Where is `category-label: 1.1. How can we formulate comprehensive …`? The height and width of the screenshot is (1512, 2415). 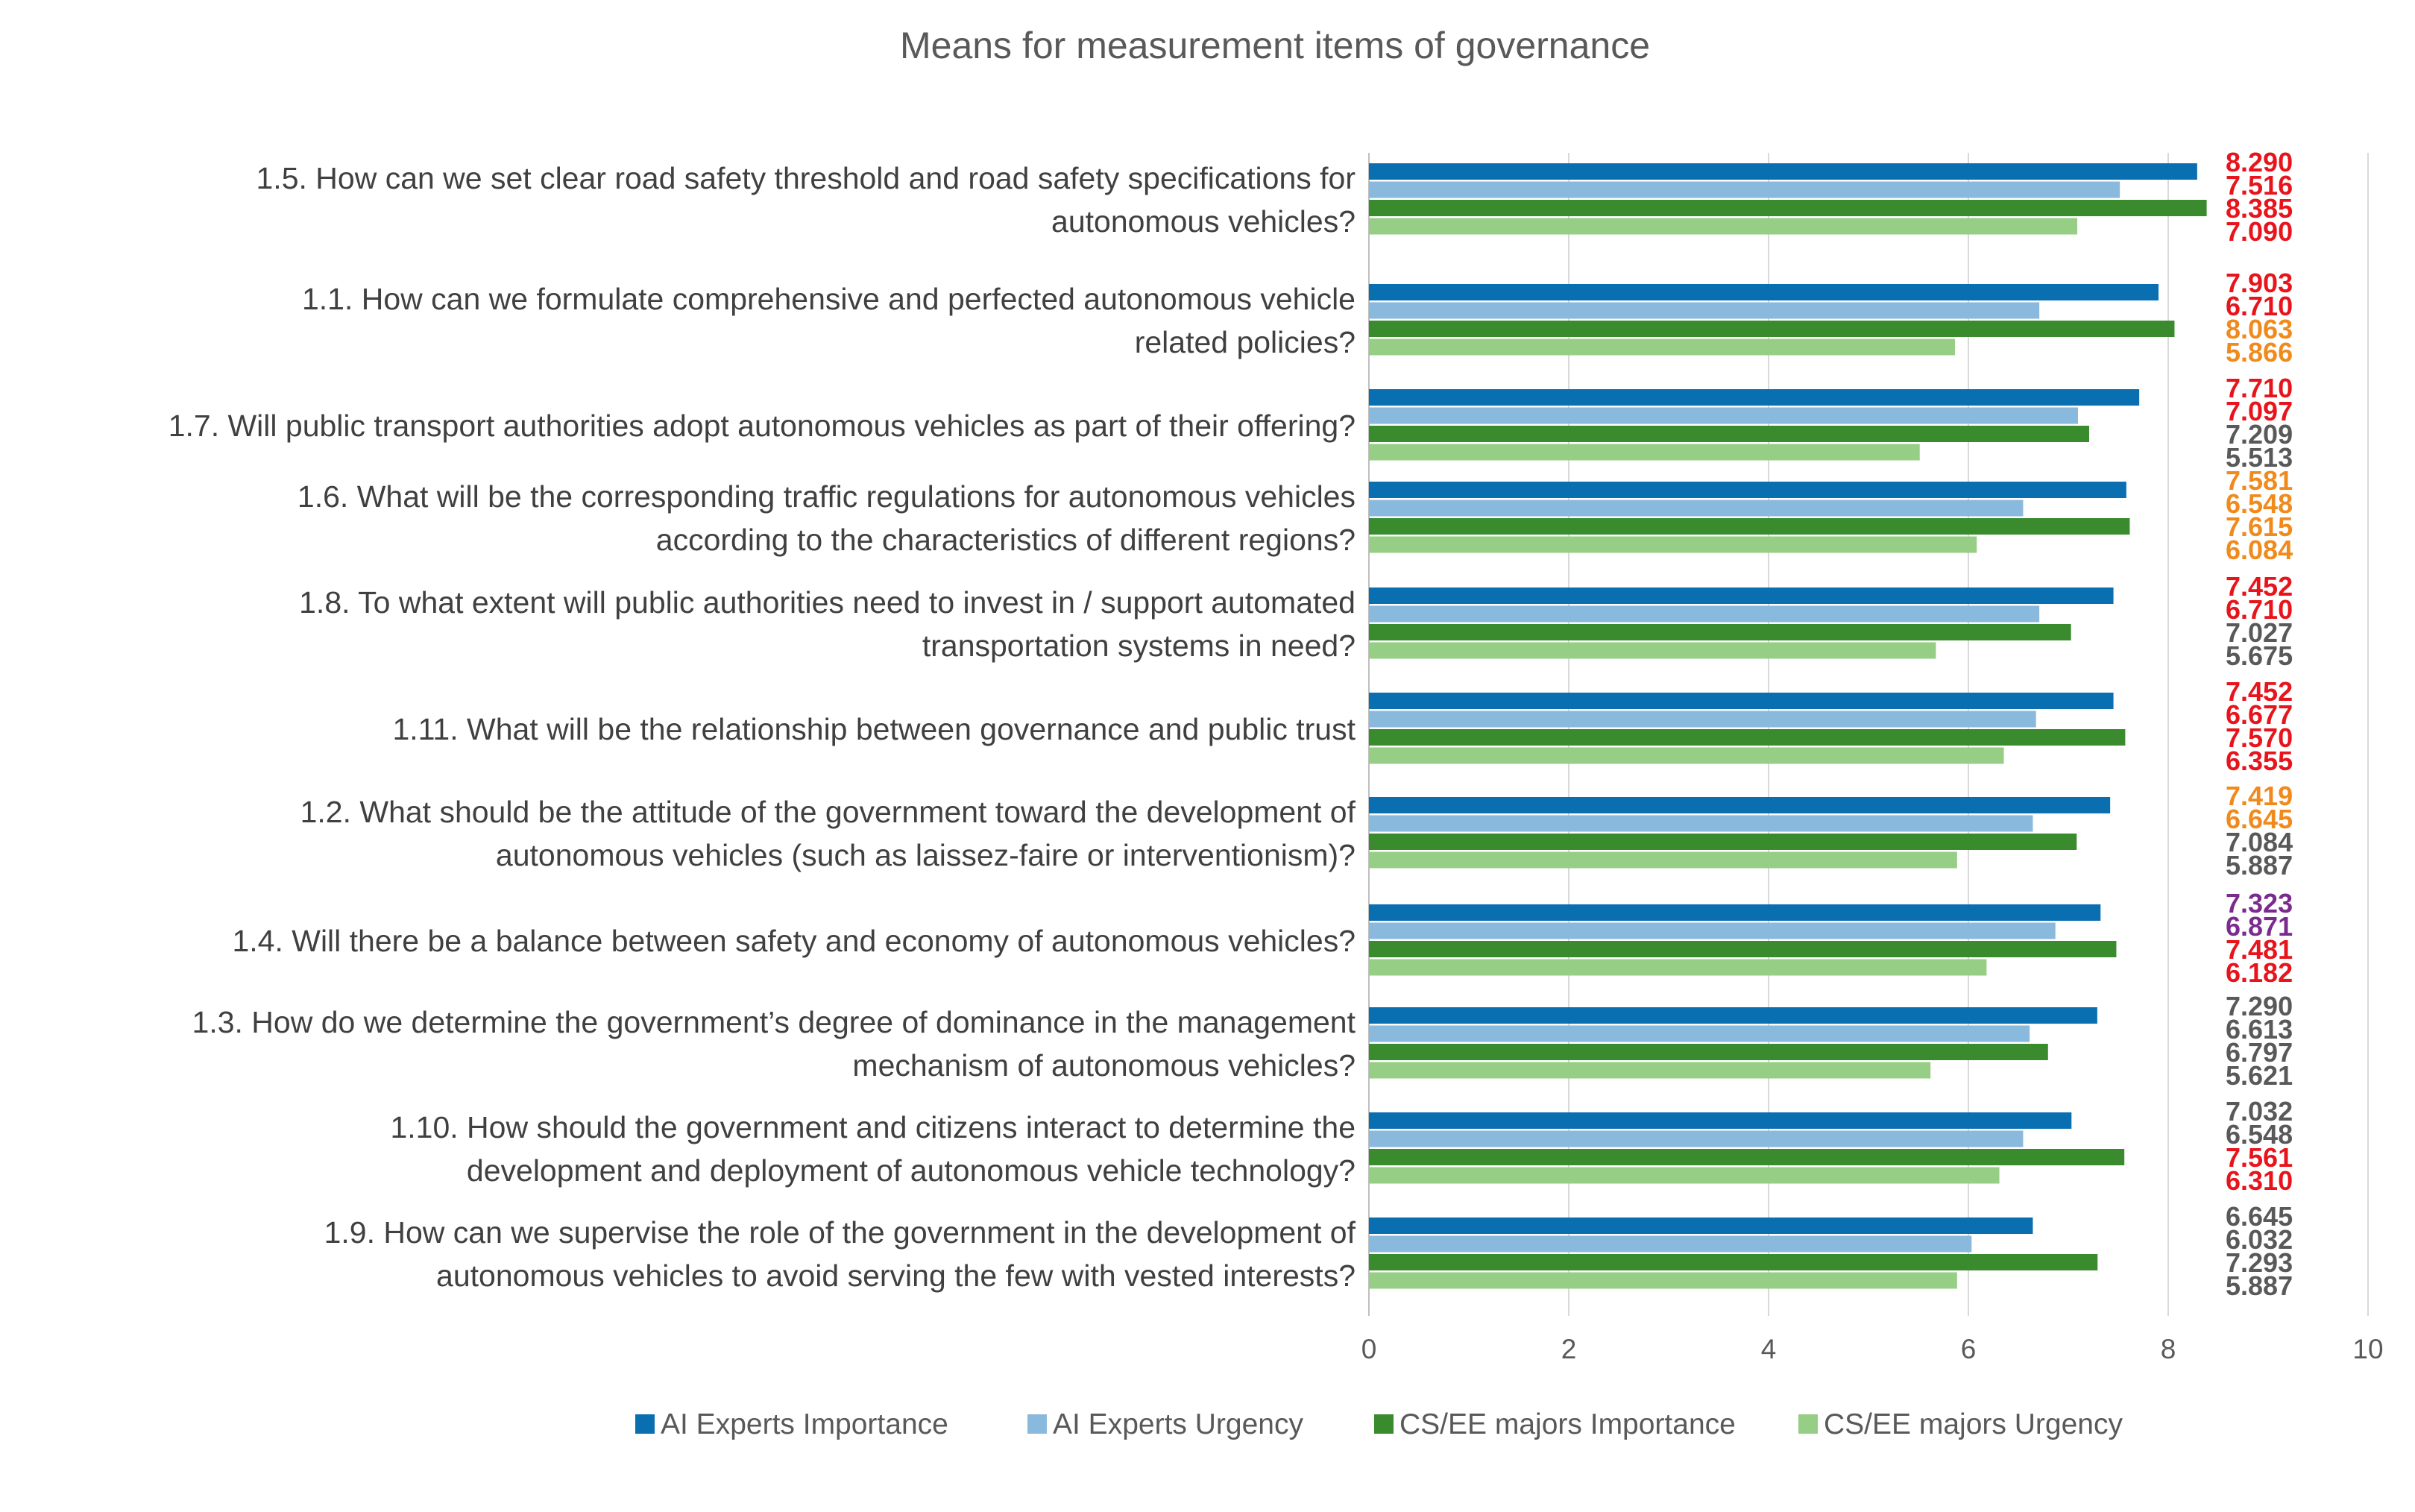
category-label: 1.1. How can we formulate comprehensive … is located at coordinates (829, 299).